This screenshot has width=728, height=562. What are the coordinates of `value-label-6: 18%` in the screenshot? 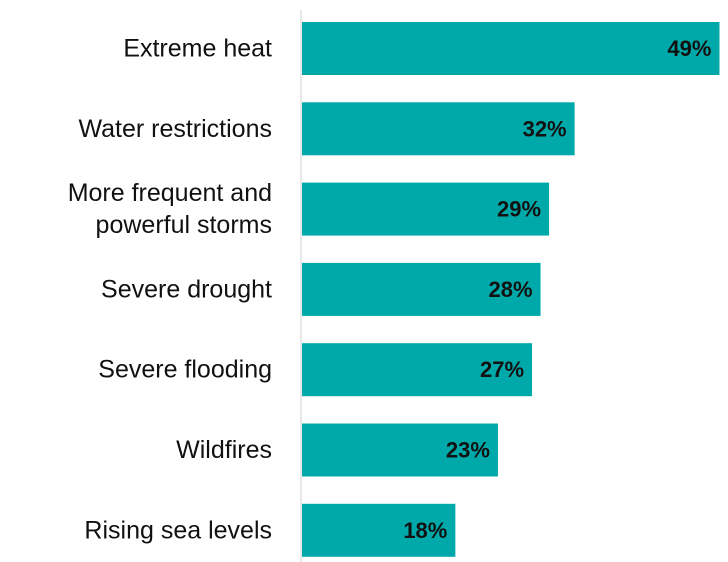 It's located at (425, 530).